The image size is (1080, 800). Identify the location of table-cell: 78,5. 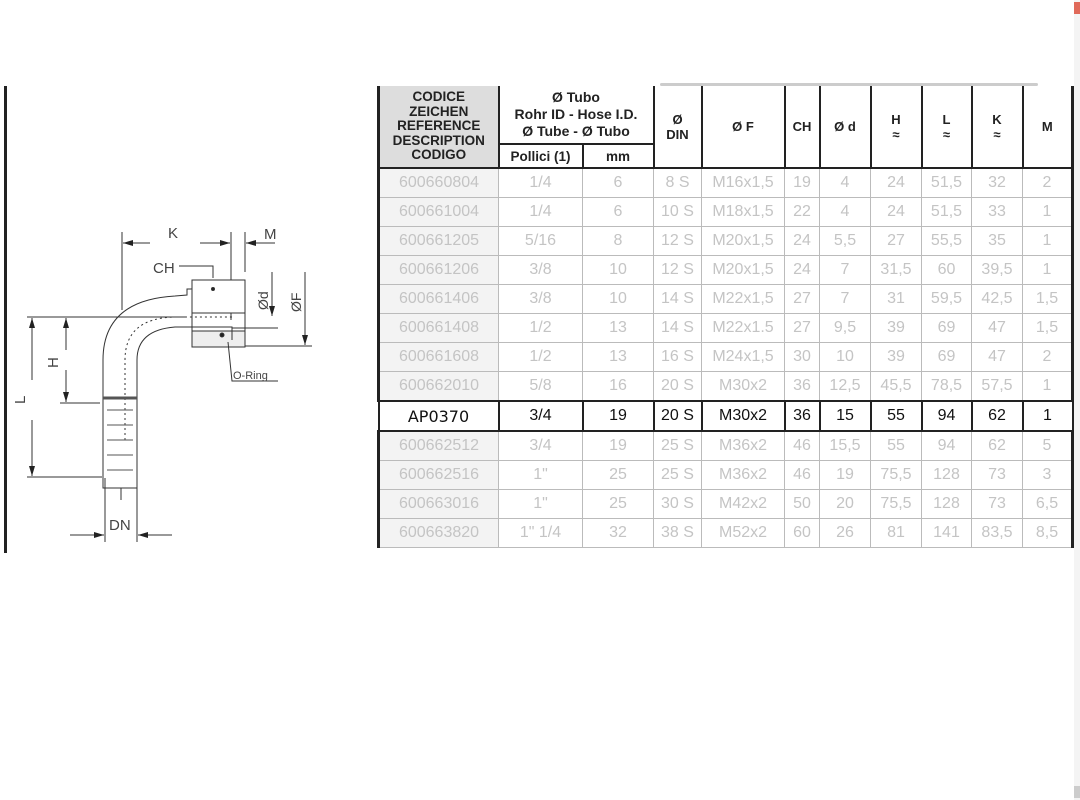
(946, 386).